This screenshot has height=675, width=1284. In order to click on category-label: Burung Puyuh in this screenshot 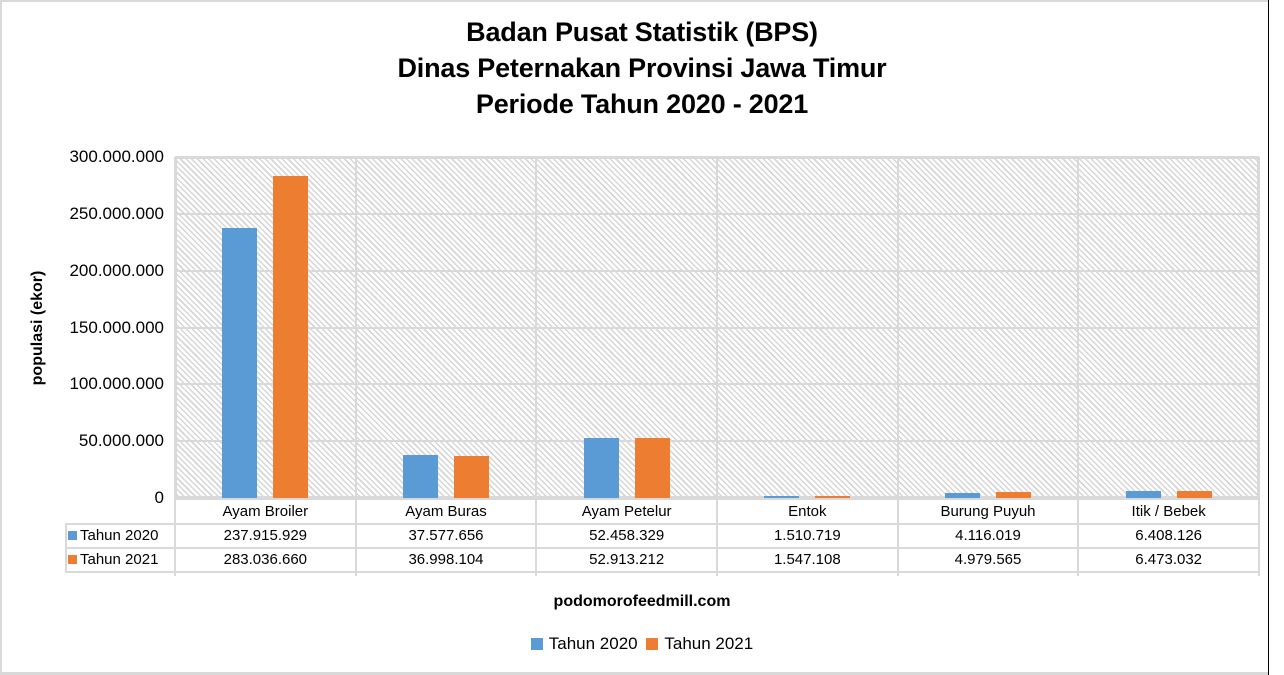, I will do `click(988, 511)`.